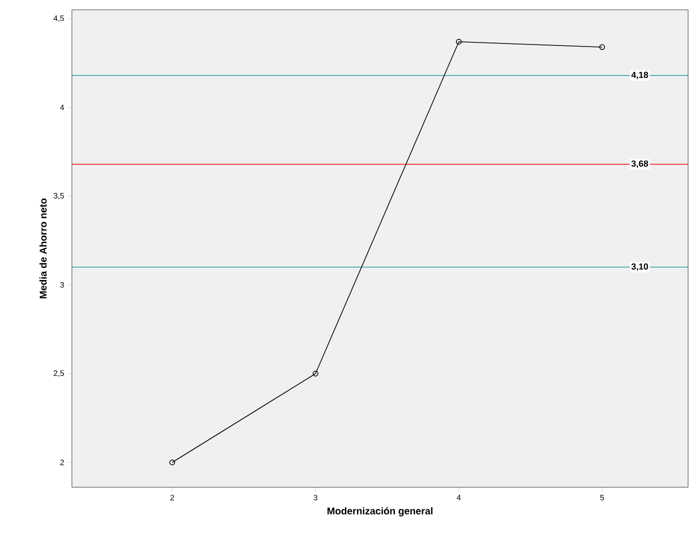 The height and width of the screenshot is (537, 693). I want to click on ref-line-label: 3,10, so click(639, 267).